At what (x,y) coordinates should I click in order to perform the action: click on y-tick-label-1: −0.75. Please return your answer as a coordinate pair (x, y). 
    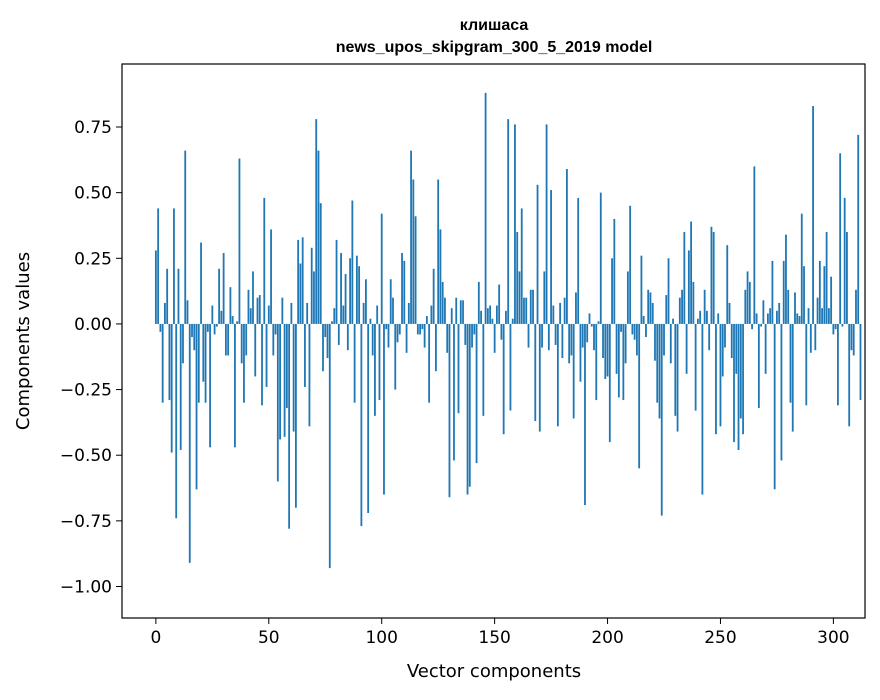
    Looking at the image, I should click on (86, 522).